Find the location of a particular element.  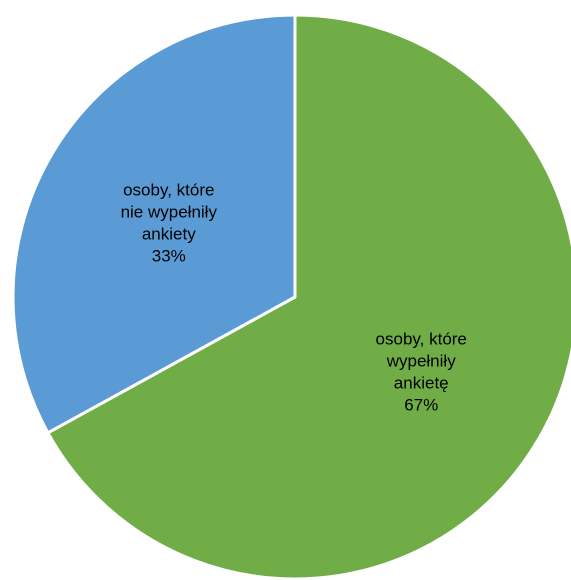

slice-label-line: ankiety is located at coordinates (169, 233).